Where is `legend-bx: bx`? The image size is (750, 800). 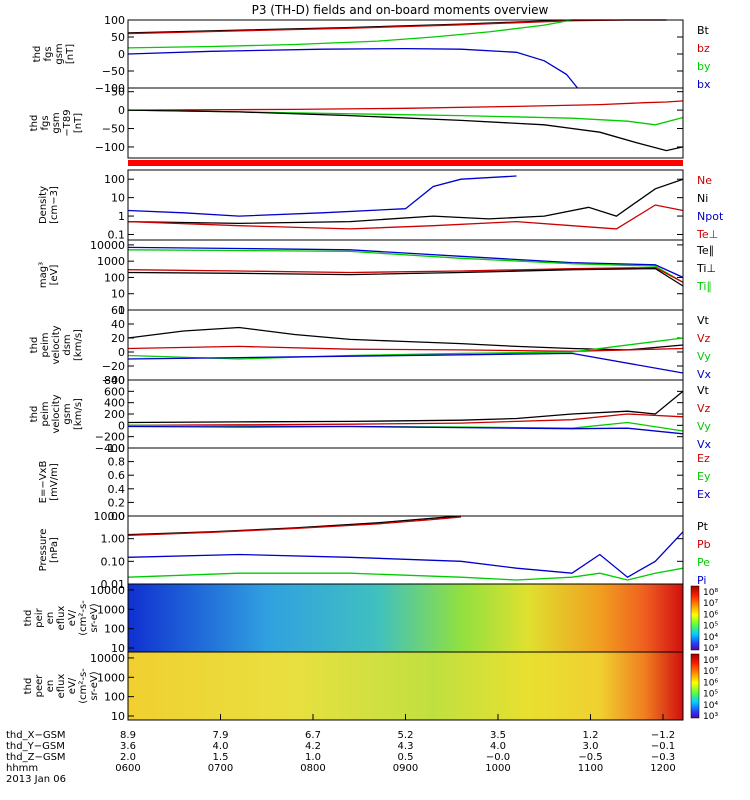 legend-bx: bx is located at coordinates (704, 84).